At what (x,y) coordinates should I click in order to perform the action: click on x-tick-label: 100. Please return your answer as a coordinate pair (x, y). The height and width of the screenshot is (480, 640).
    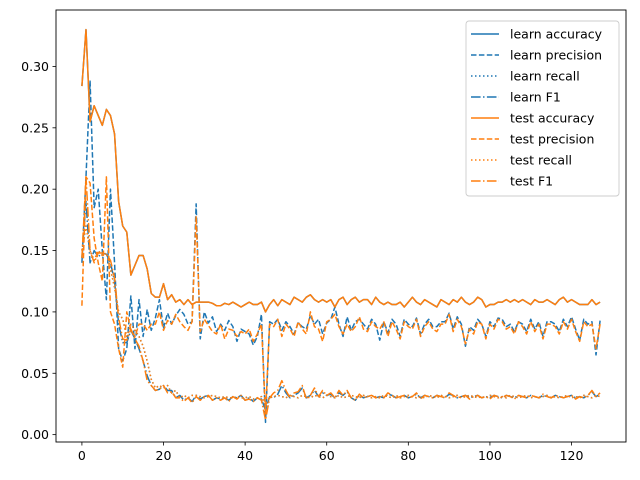
    Looking at the image, I should click on (490, 455).